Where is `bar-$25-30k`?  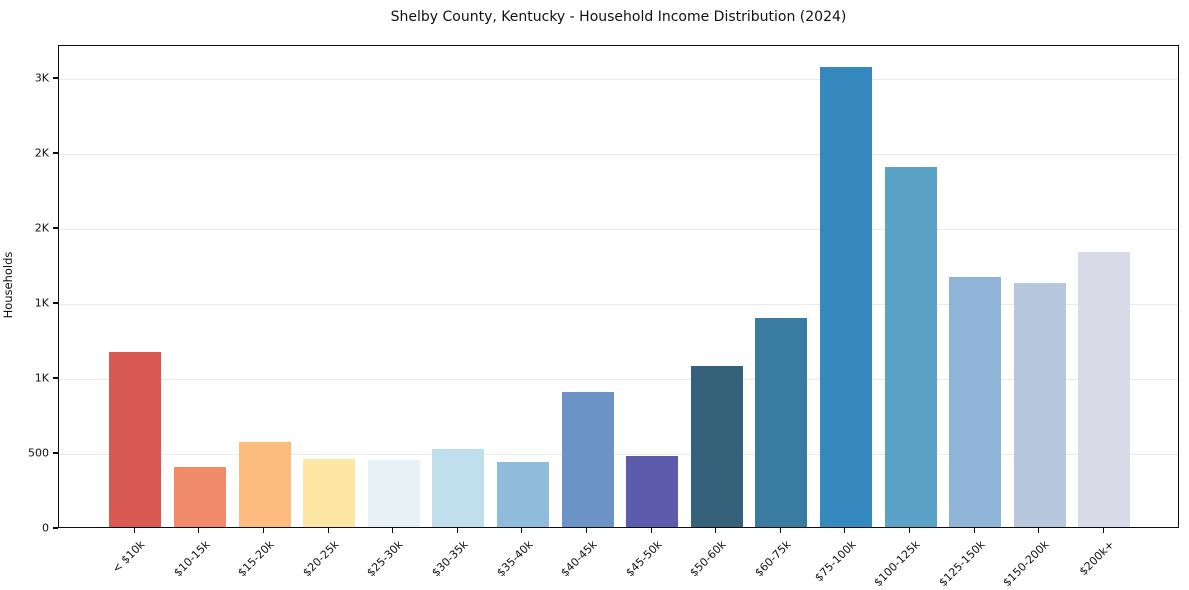
bar-$25-30k is located at coordinates (393, 493).